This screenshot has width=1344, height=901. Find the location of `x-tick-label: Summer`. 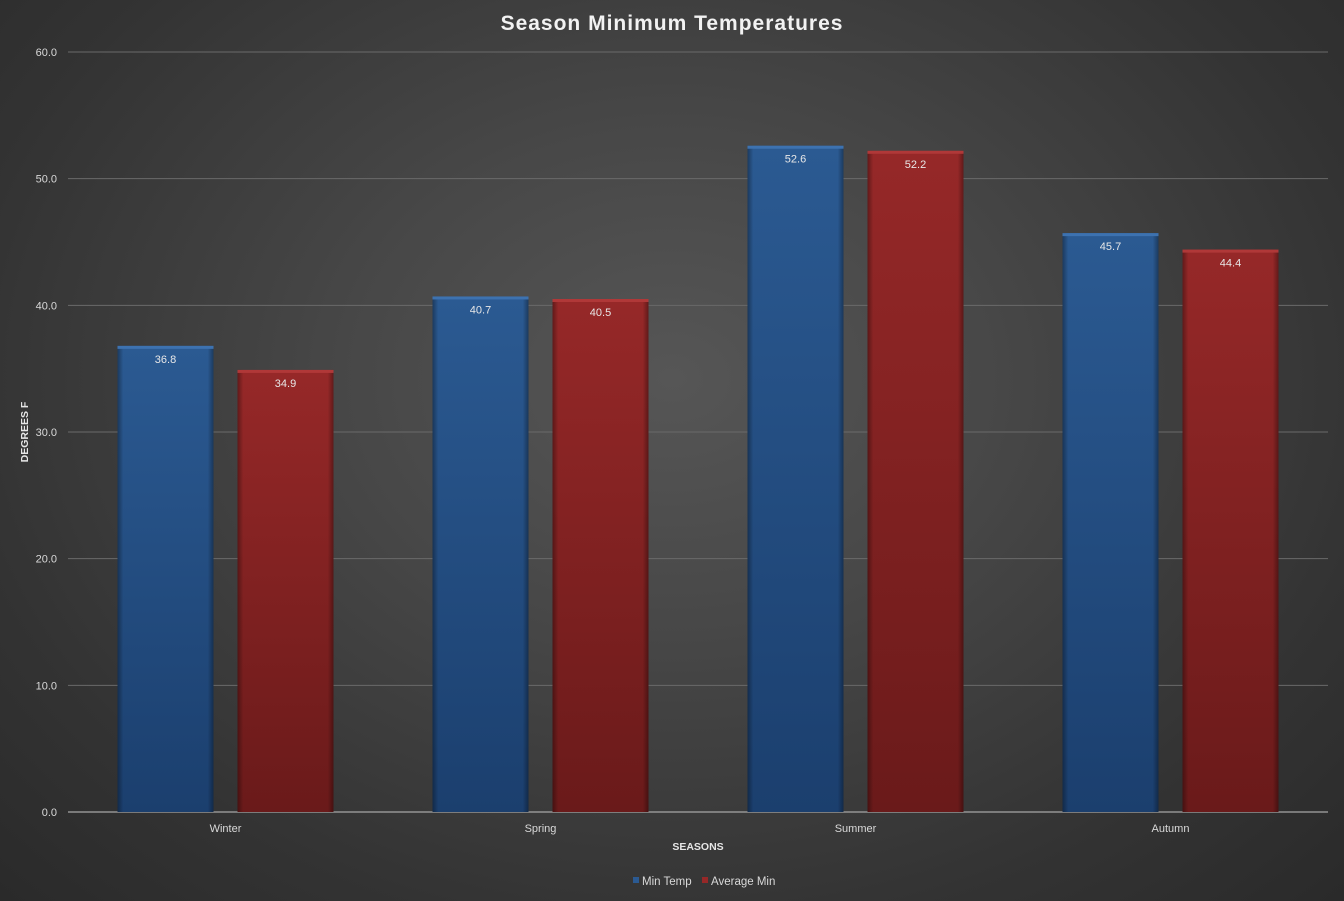

x-tick-label: Summer is located at coordinates (856, 829).